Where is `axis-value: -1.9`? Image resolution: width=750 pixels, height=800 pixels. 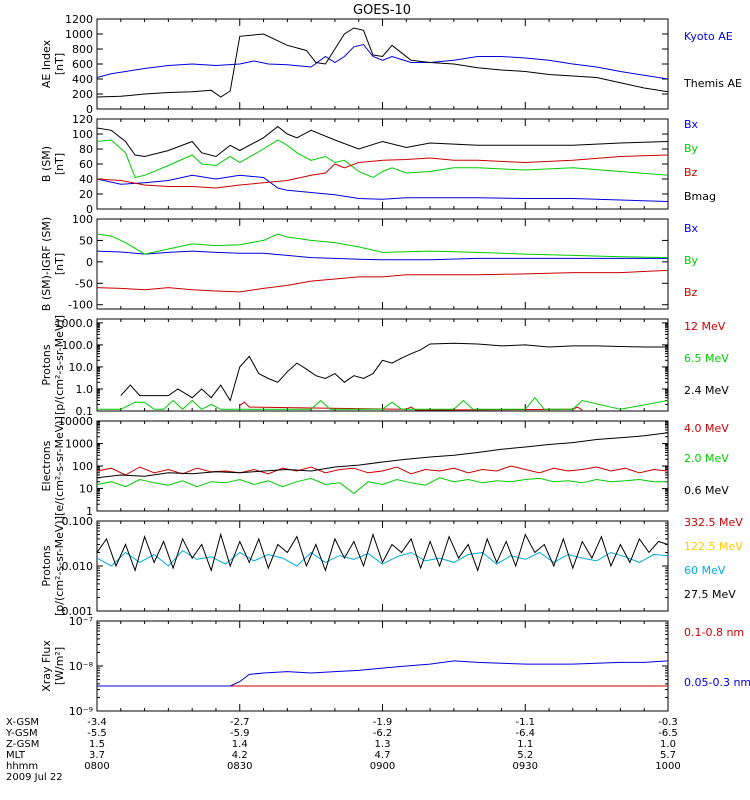
axis-value: -1.9 is located at coordinates (383, 722).